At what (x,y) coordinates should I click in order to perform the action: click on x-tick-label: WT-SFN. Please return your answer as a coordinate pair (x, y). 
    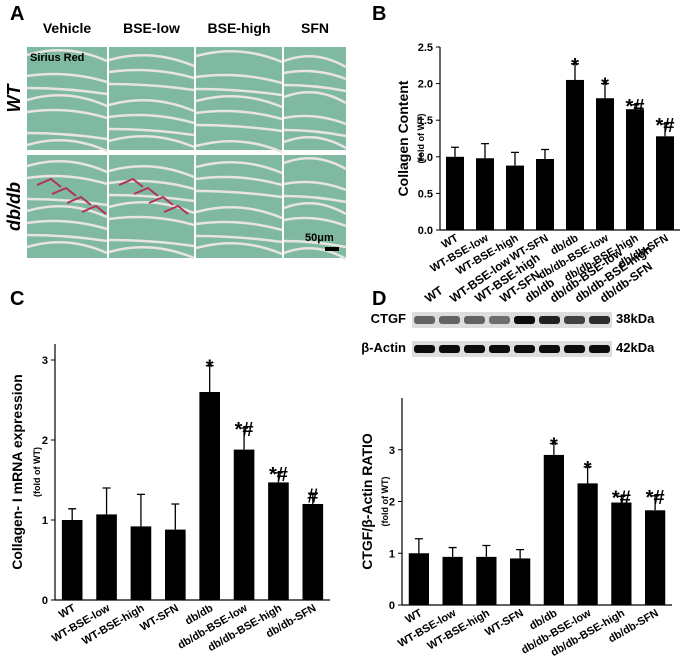
    Looking at the image, I should click on (504, 622).